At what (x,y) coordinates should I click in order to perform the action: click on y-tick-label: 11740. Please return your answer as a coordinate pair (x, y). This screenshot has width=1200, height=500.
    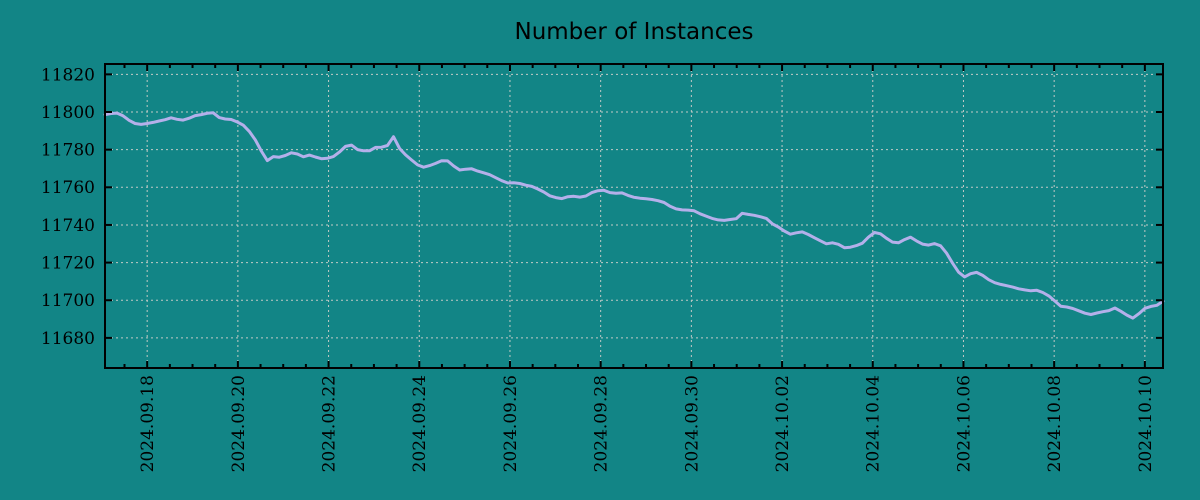
    Looking at the image, I should click on (68, 226).